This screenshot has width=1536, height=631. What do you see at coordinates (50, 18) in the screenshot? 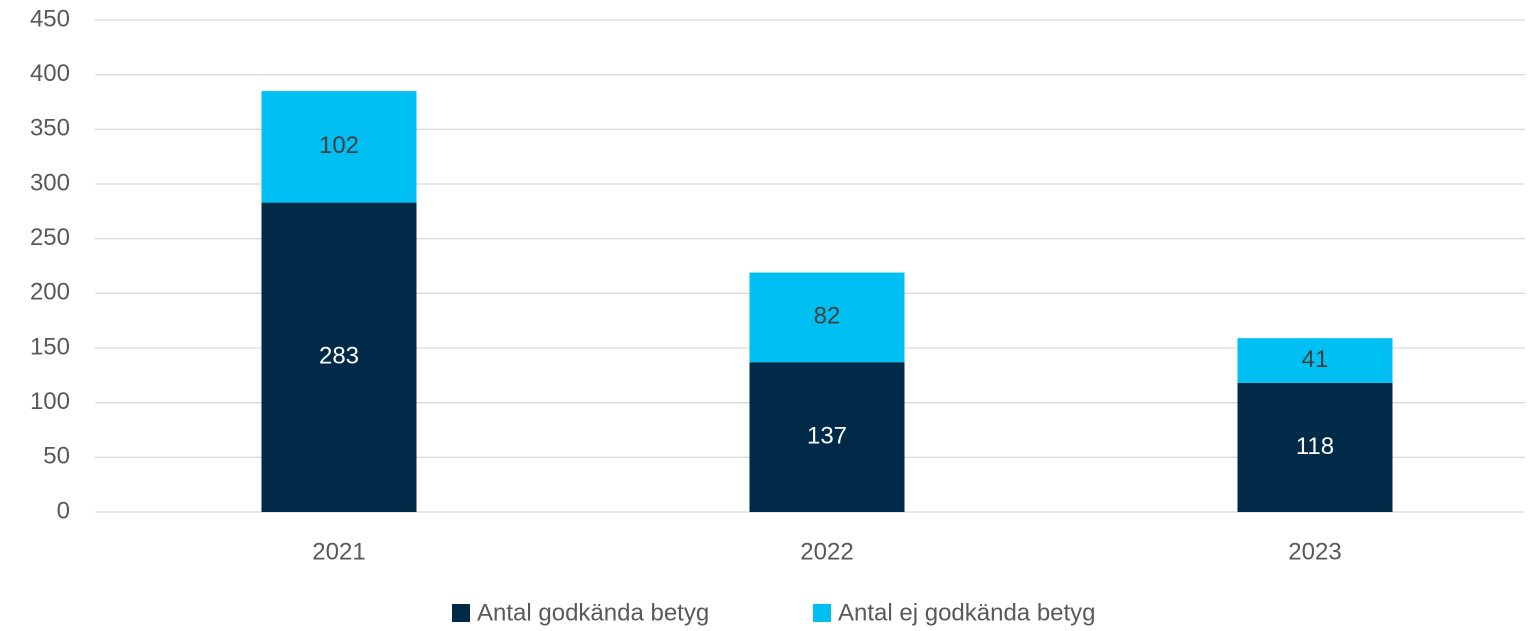
I see `y-tick-label: 450` at bounding box center [50, 18].